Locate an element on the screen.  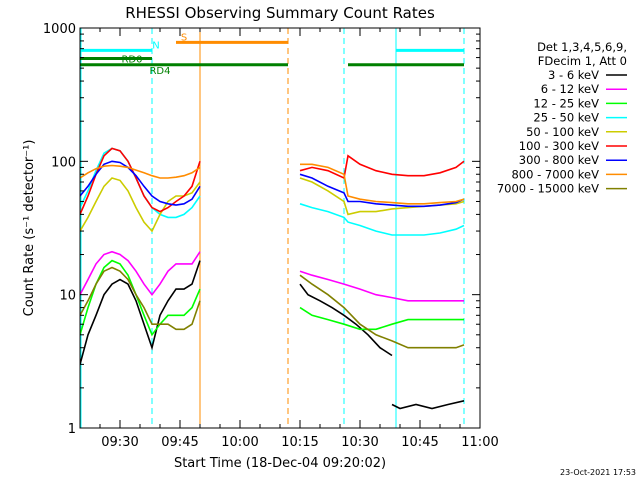
x-tick-label: 10:45 is located at coordinates (419, 442).